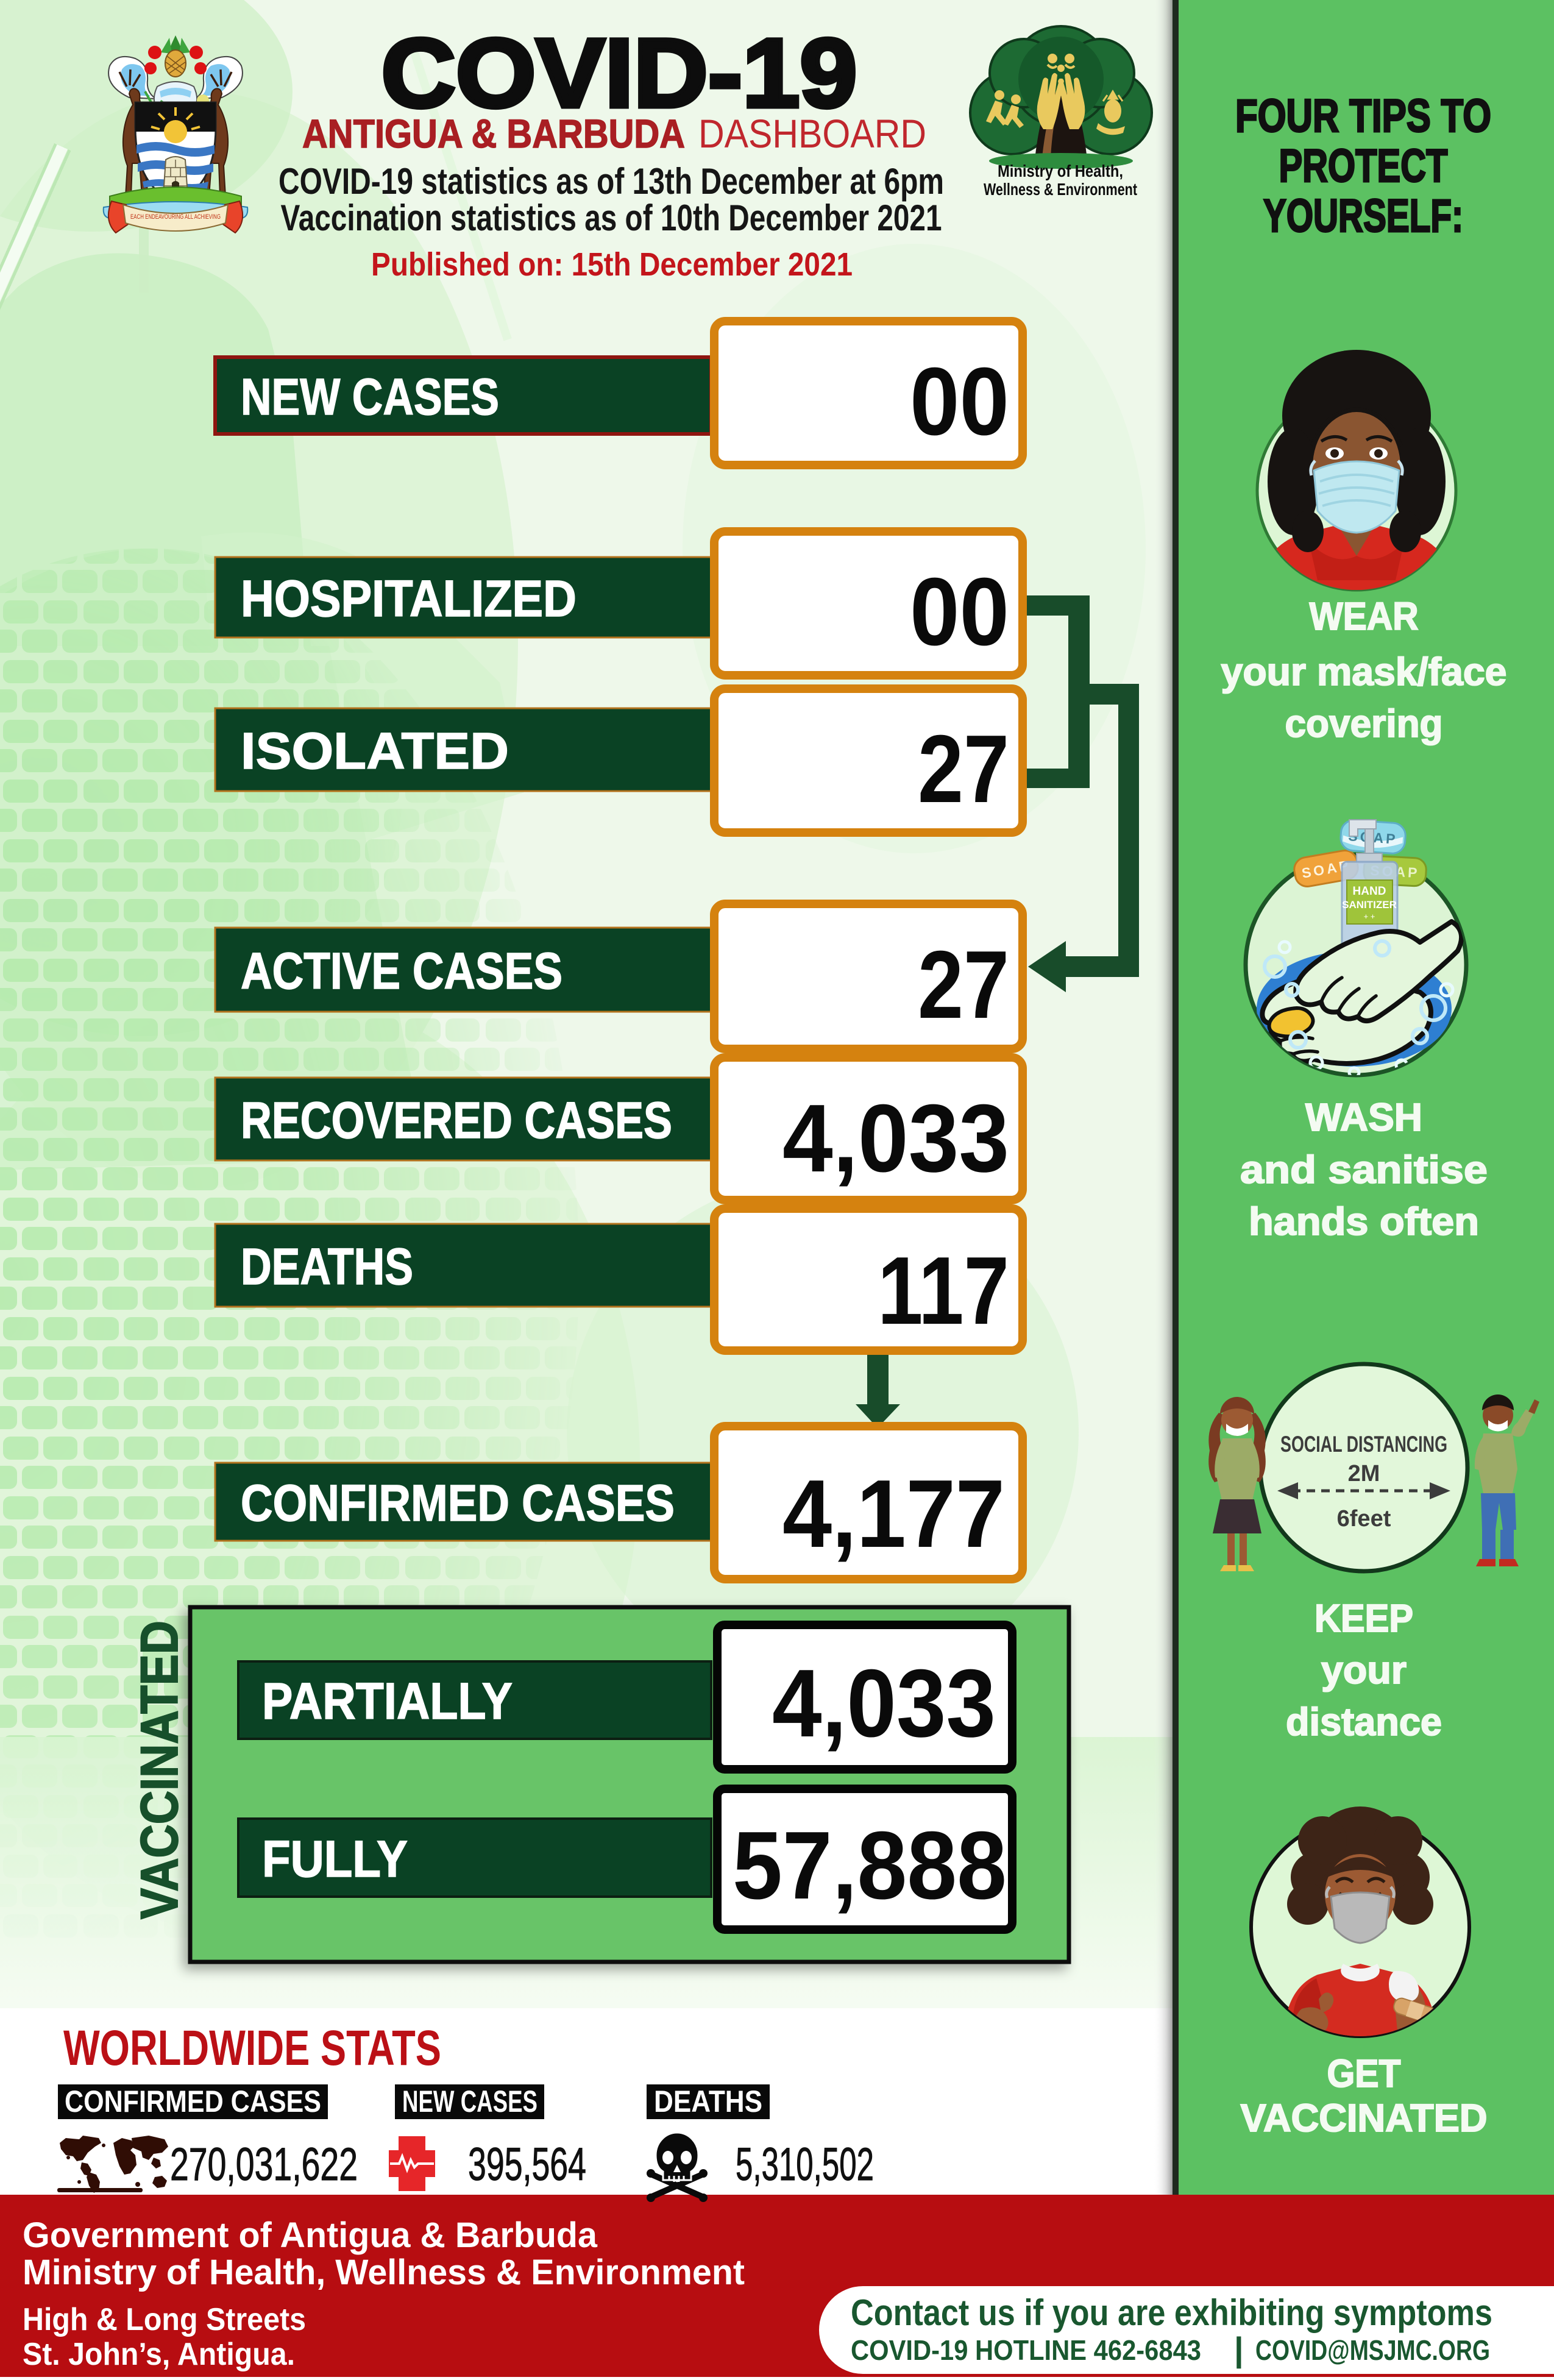 The height and width of the screenshot is (2380, 1554). I want to click on svg-text: HAND, so click(1369, 891).